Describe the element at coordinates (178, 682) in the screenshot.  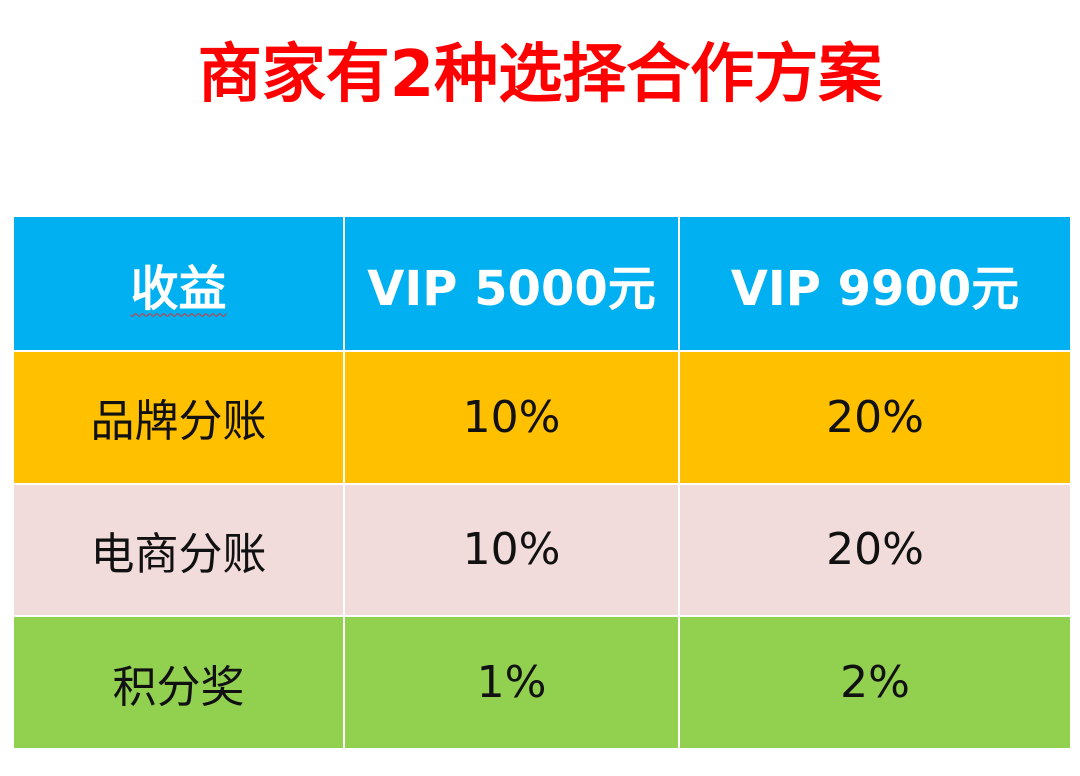
I see `cell: 积分奖` at that location.